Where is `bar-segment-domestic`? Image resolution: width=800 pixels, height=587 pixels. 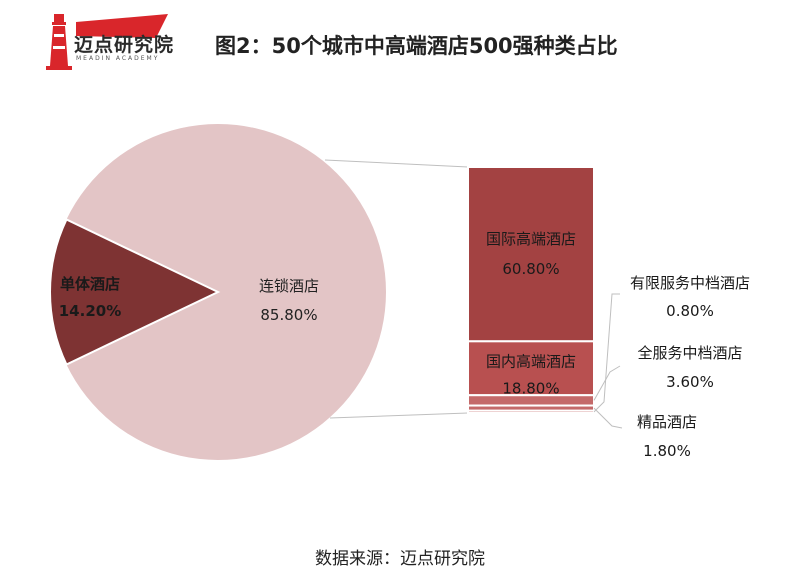
bar-segment-domestic is located at coordinates (531, 368).